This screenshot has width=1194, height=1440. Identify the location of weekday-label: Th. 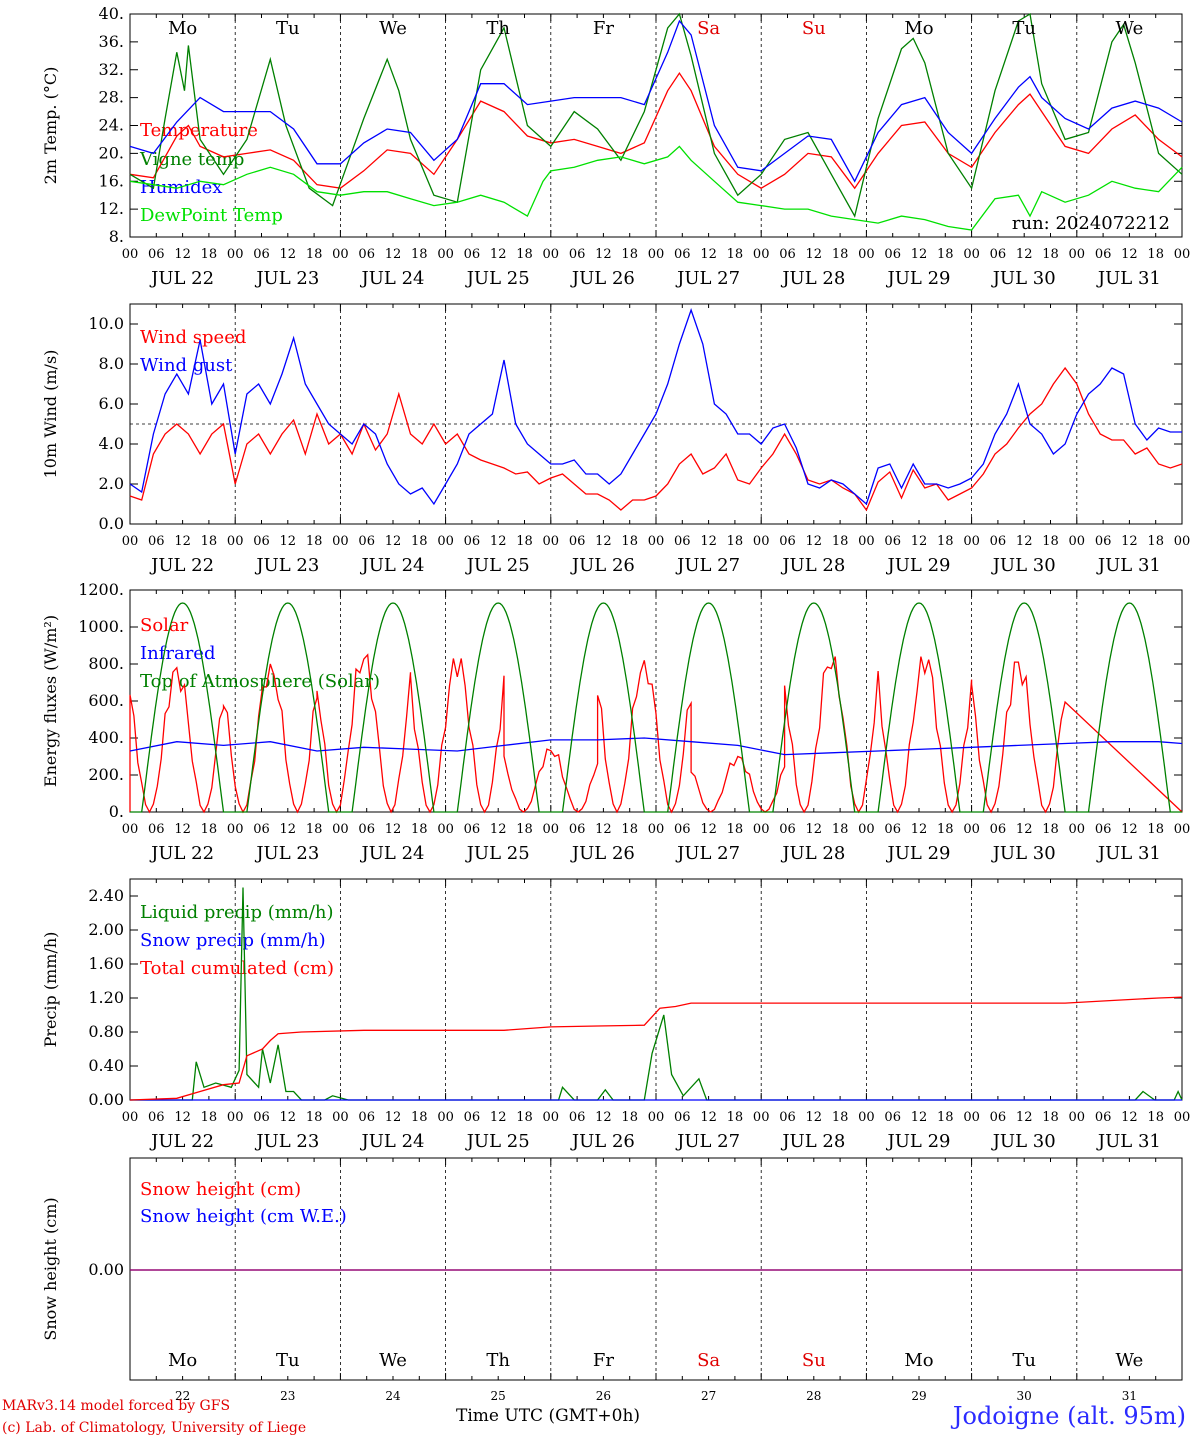
(498, 1360).